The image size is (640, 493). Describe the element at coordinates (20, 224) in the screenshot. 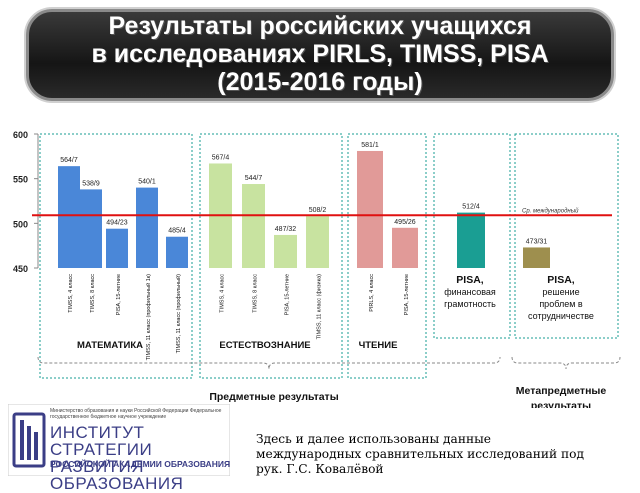

I see `y-tick-label: 500` at that location.